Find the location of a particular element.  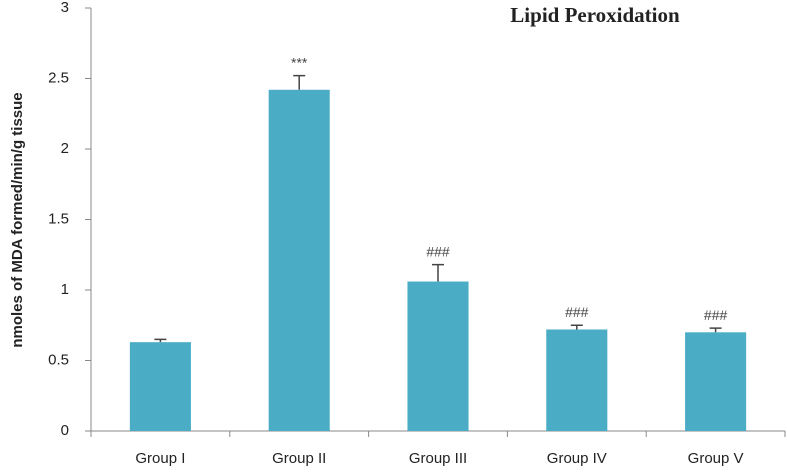

significance-label: *** is located at coordinates (299, 62).